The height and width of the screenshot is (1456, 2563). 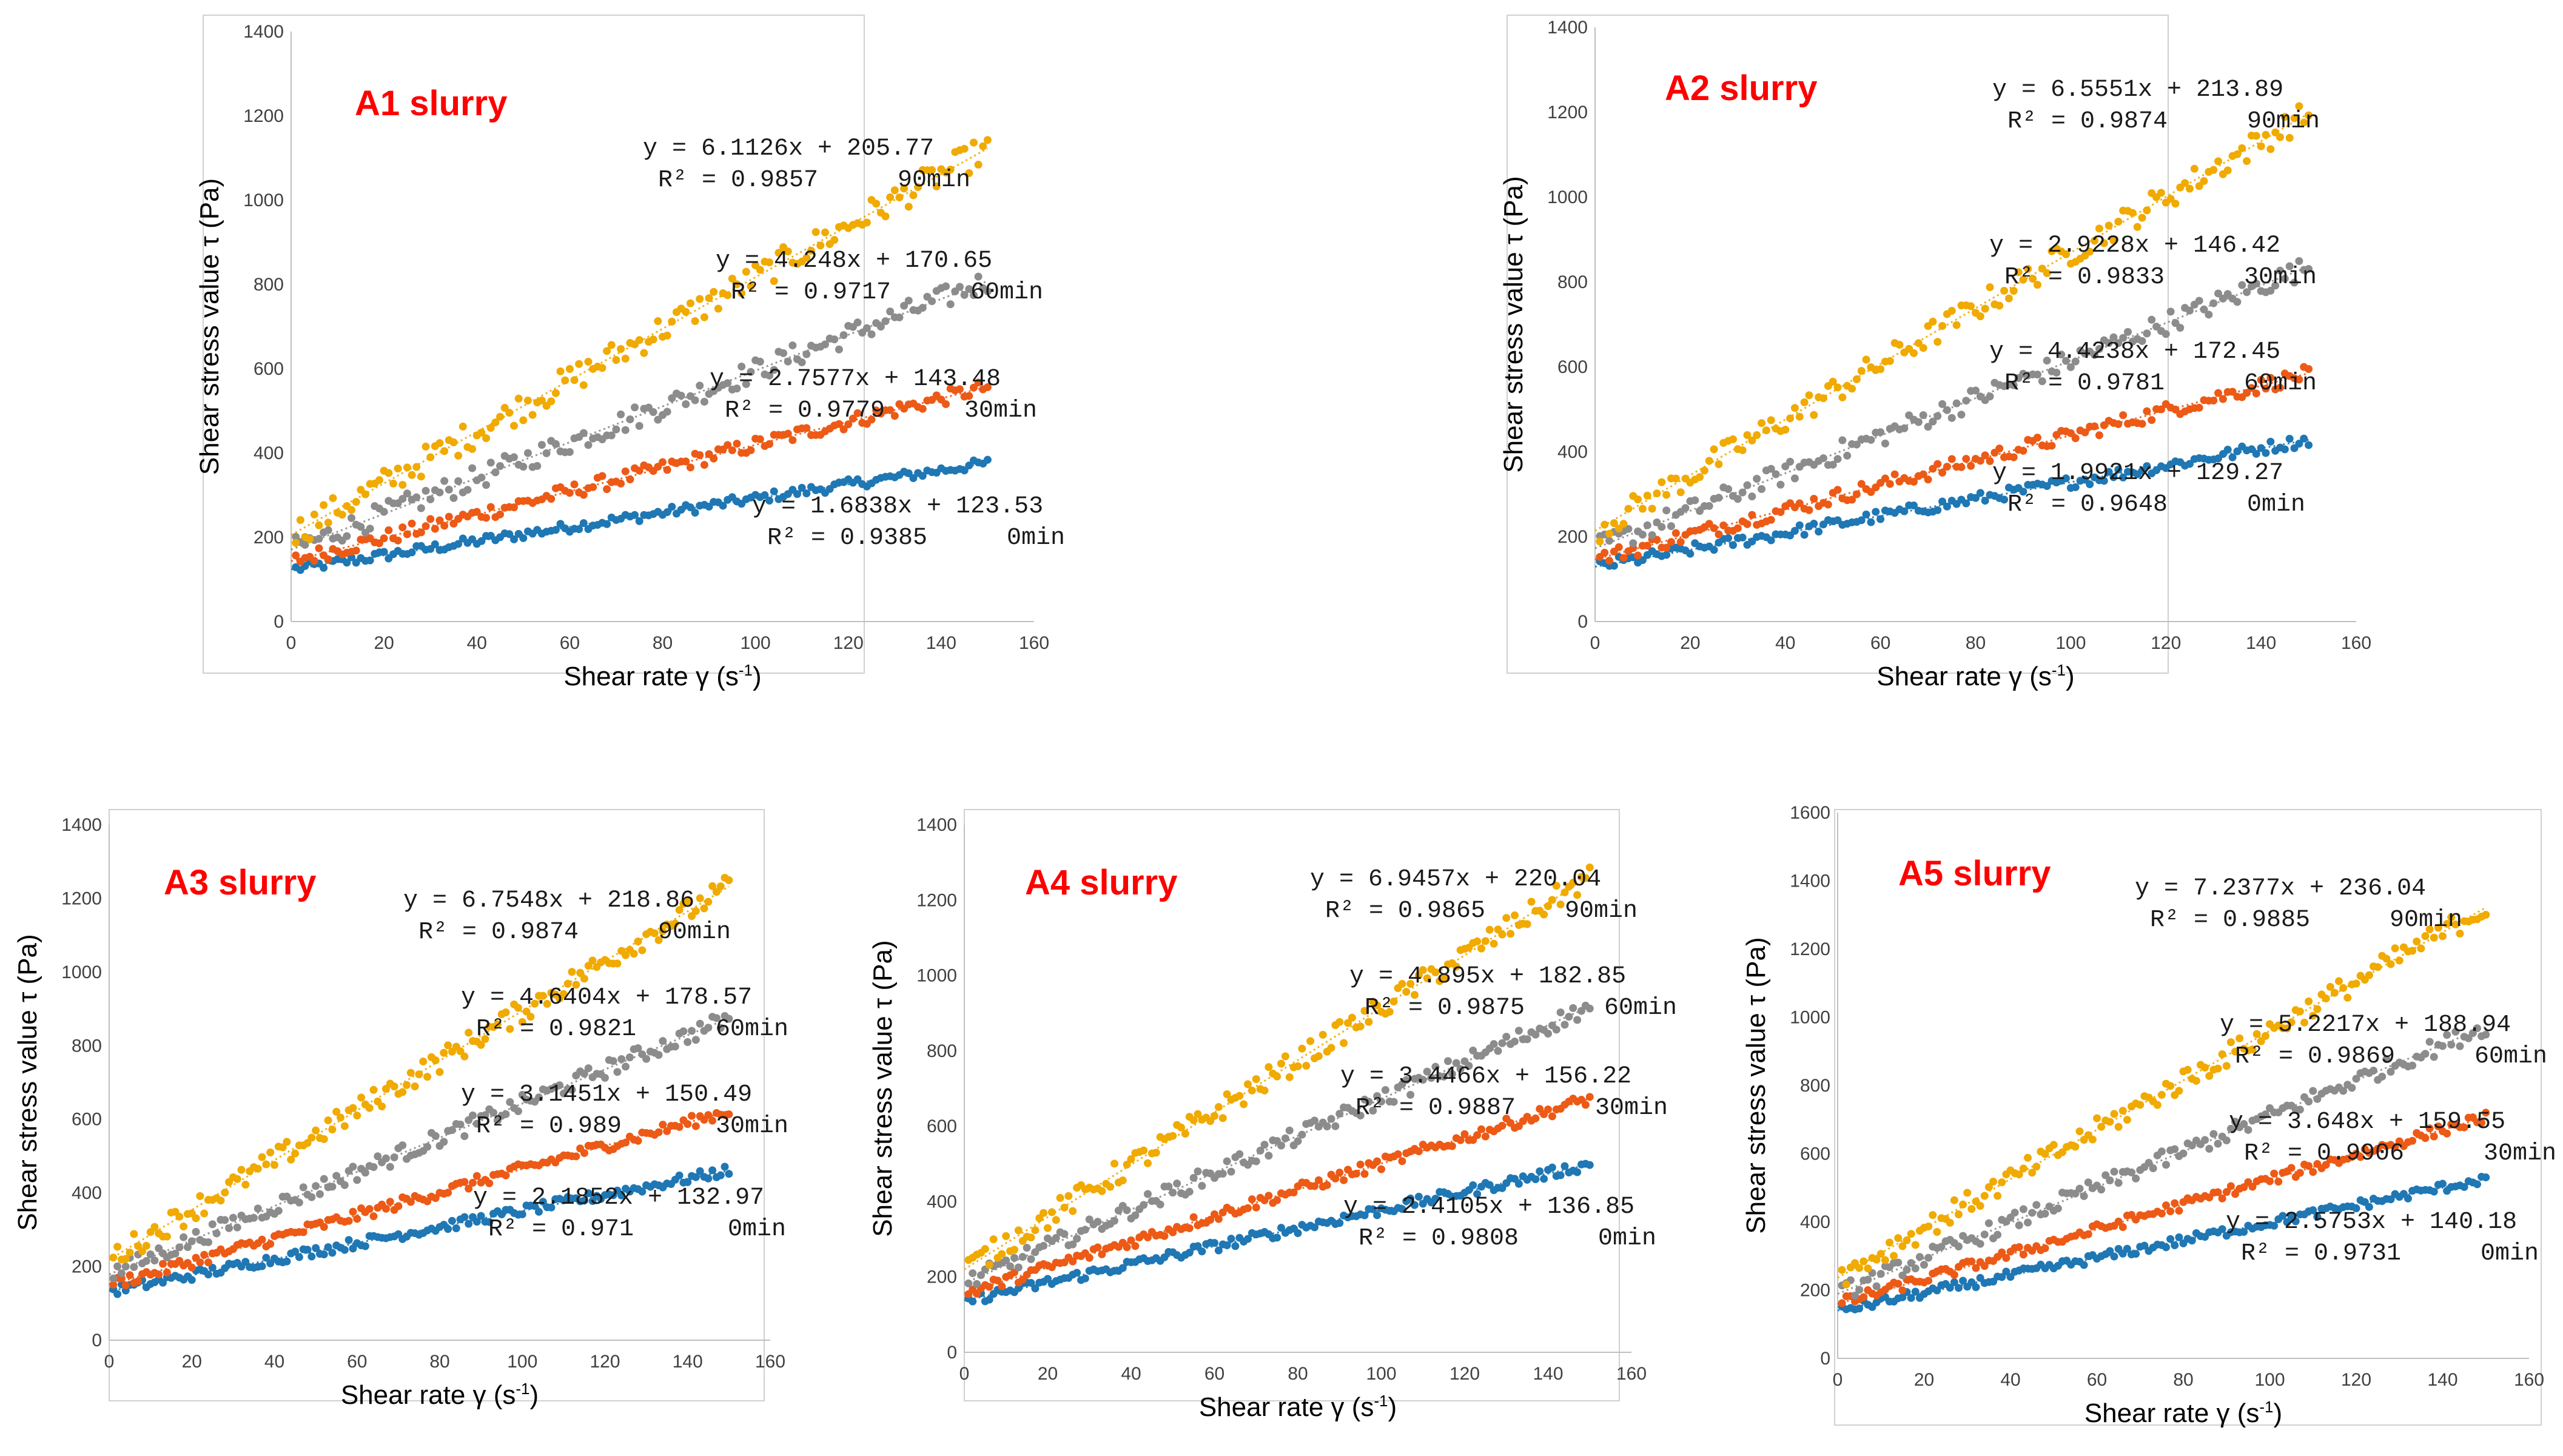 I want to click on panel-title: A3 slurry, so click(x=240, y=882).